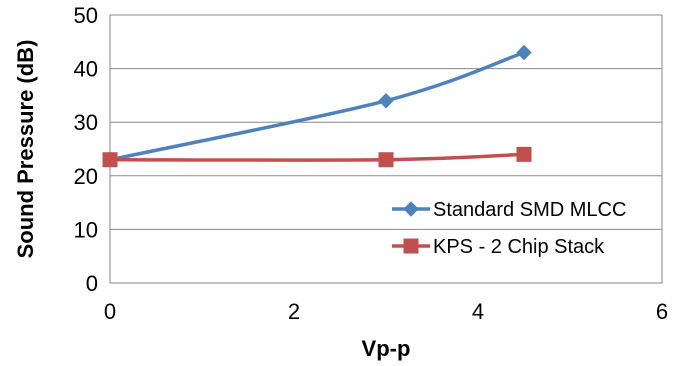  Describe the element at coordinates (86, 176) in the screenshot. I see `y-tick-label: 20` at that location.